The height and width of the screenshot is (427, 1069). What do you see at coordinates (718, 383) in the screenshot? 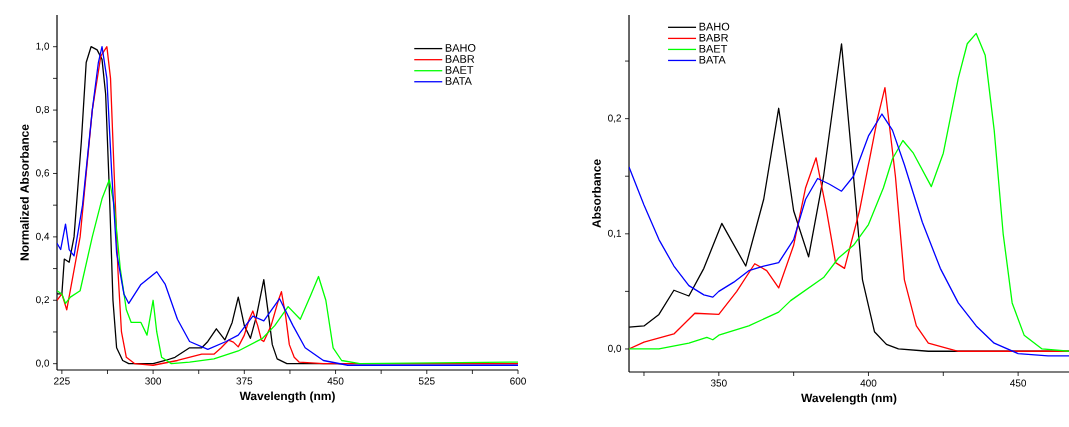
I see `x-tick-label: 350` at bounding box center [718, 383].